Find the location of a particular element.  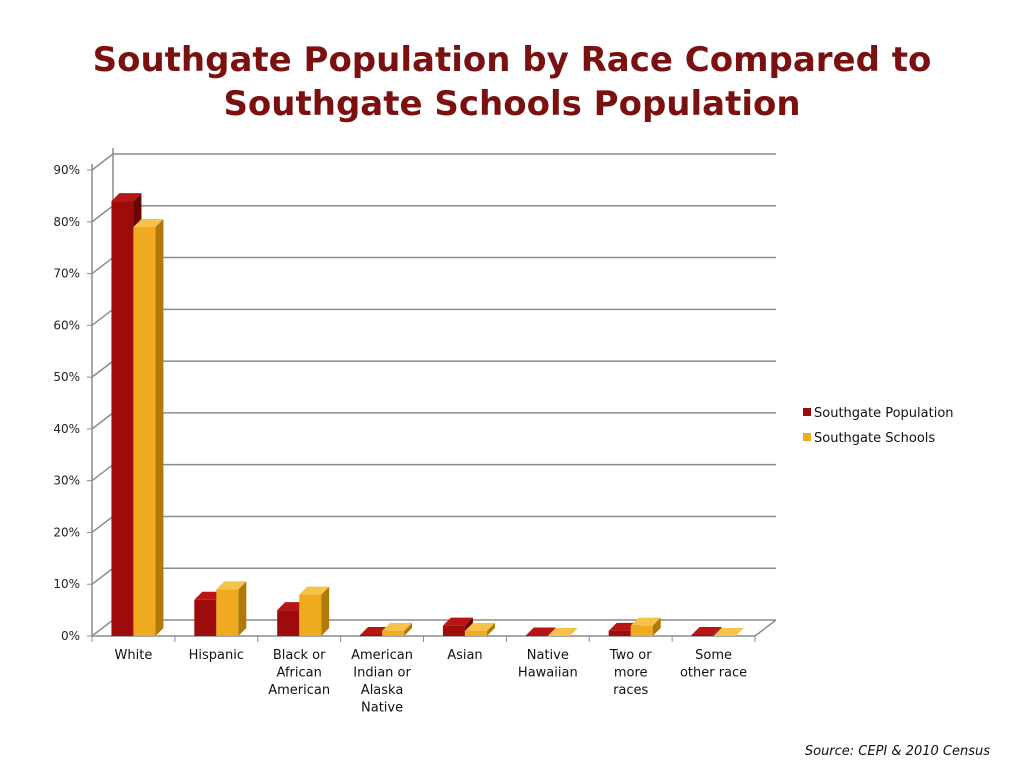

x-tick-label: Hispanic is located at coordinates (216, 655).